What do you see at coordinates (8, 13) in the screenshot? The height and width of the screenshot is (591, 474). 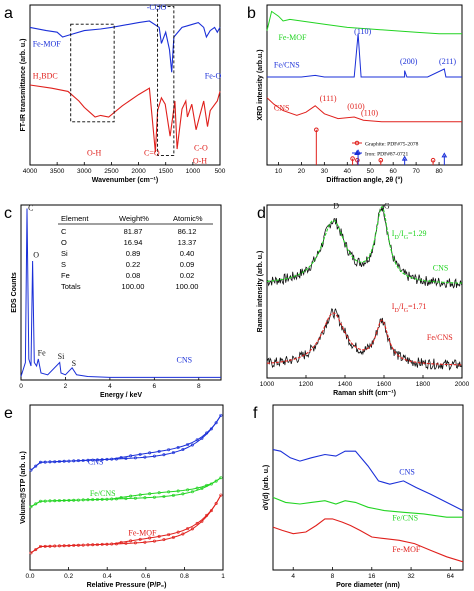 I see `panel-letter: a` at bounding box center [8, 13].